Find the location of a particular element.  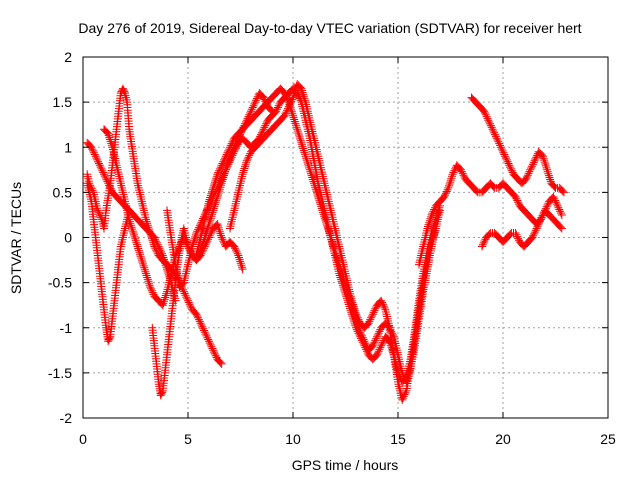

series-sat-c is located at coordinates (131, 221).